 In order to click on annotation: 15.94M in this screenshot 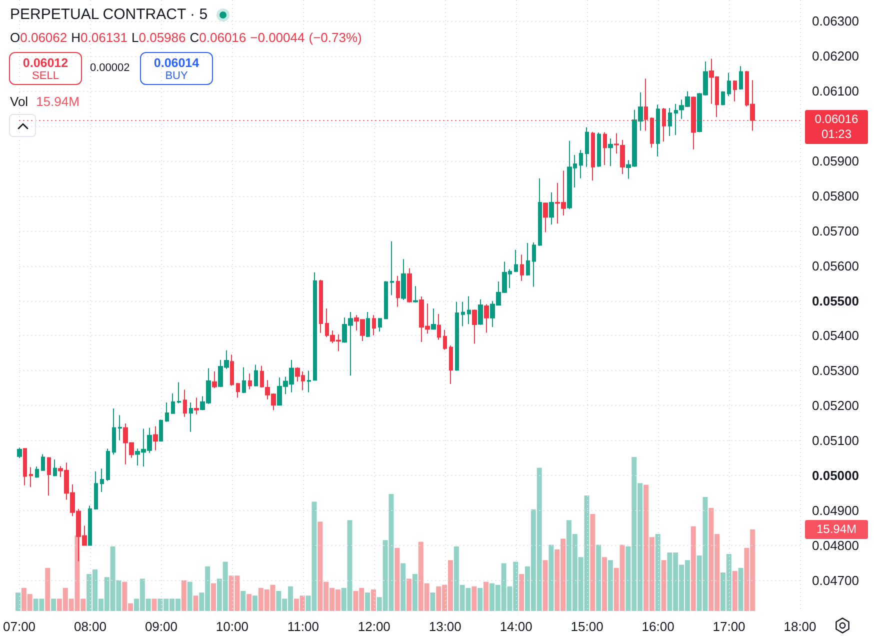, I will do `click(58, 101)`.